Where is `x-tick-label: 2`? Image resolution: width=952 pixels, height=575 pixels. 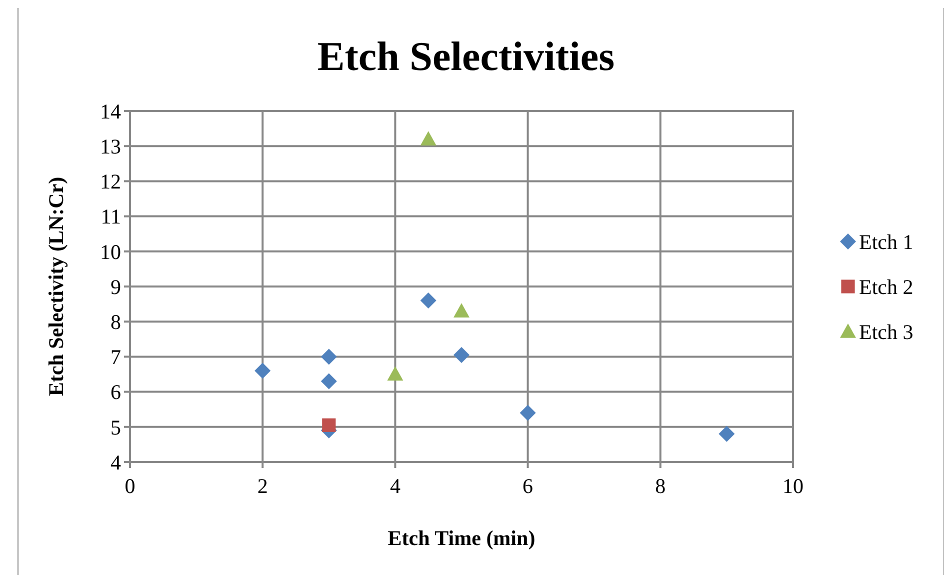
x-tick-label: 2 is located at coordinates (262, 486).